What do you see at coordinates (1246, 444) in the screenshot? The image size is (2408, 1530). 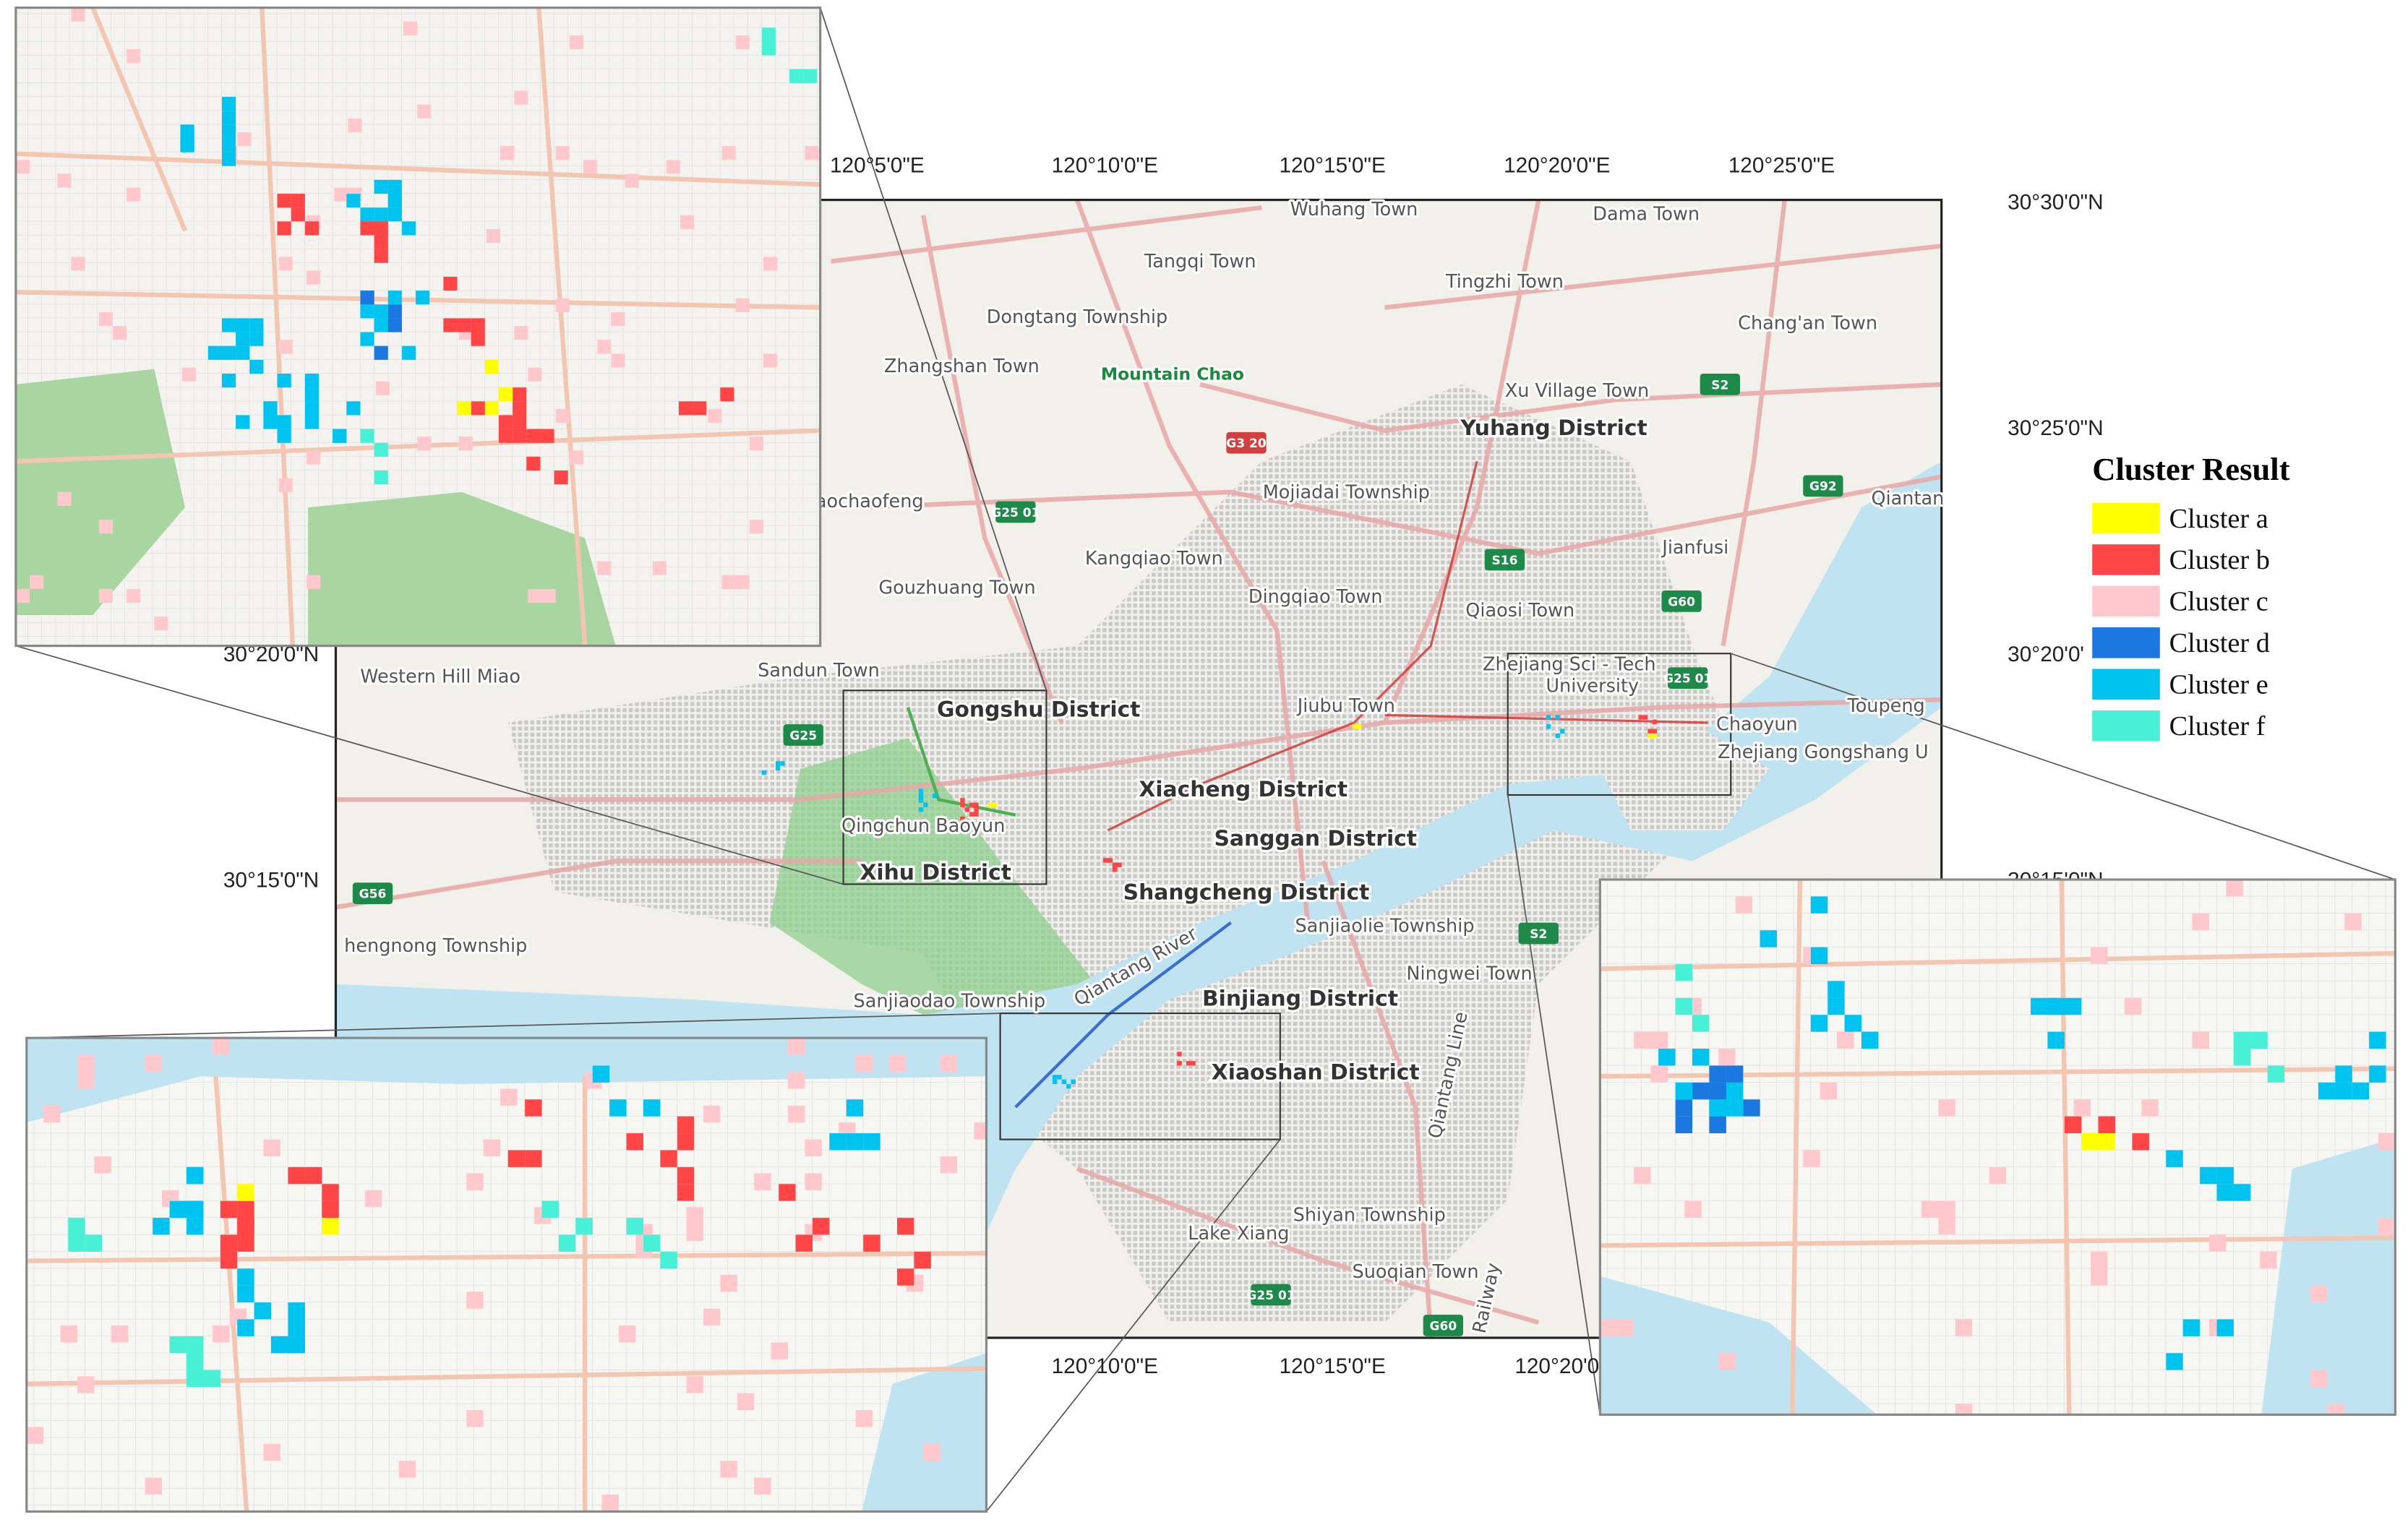 I see `road-shield-label: G3 20` at bounding box center [1246, 444].